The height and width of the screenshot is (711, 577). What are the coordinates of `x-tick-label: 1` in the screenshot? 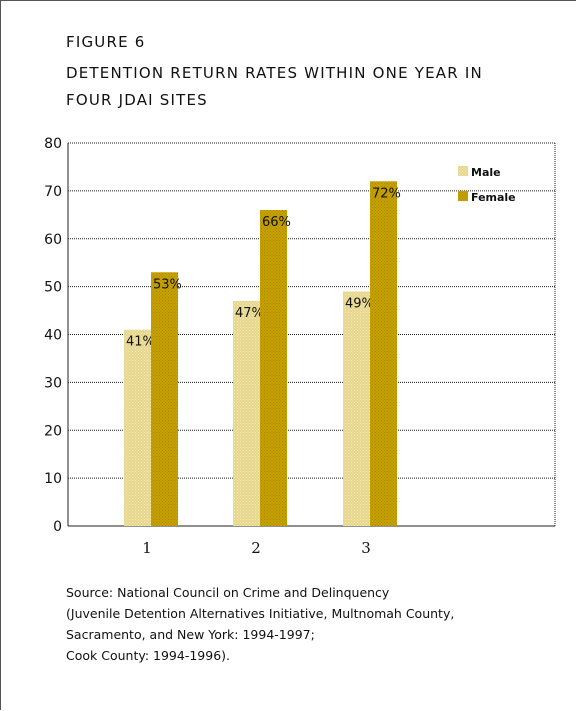 It's located at (147, 548).